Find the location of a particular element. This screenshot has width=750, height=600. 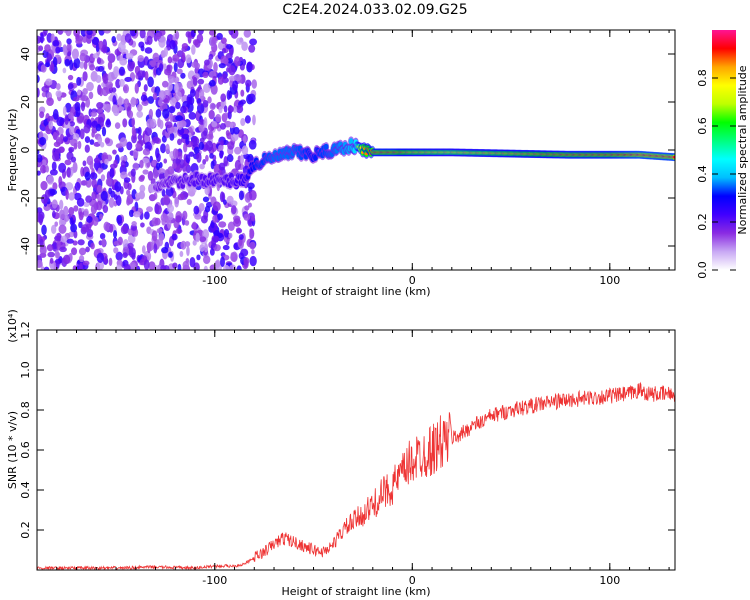

spectrogram-y-axis-label: Frequency (Hz) is located at coordinates (12, 150).